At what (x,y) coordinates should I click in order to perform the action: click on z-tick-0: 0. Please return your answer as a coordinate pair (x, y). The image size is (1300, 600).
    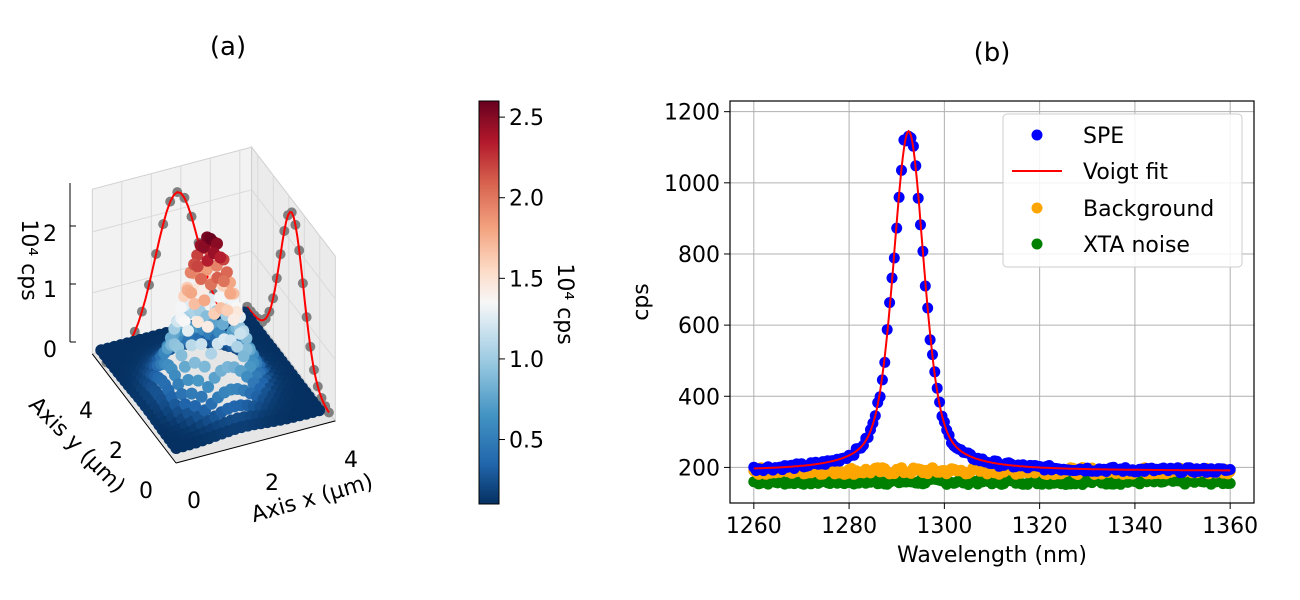
    Looking at the image, I should click on (50, 350).